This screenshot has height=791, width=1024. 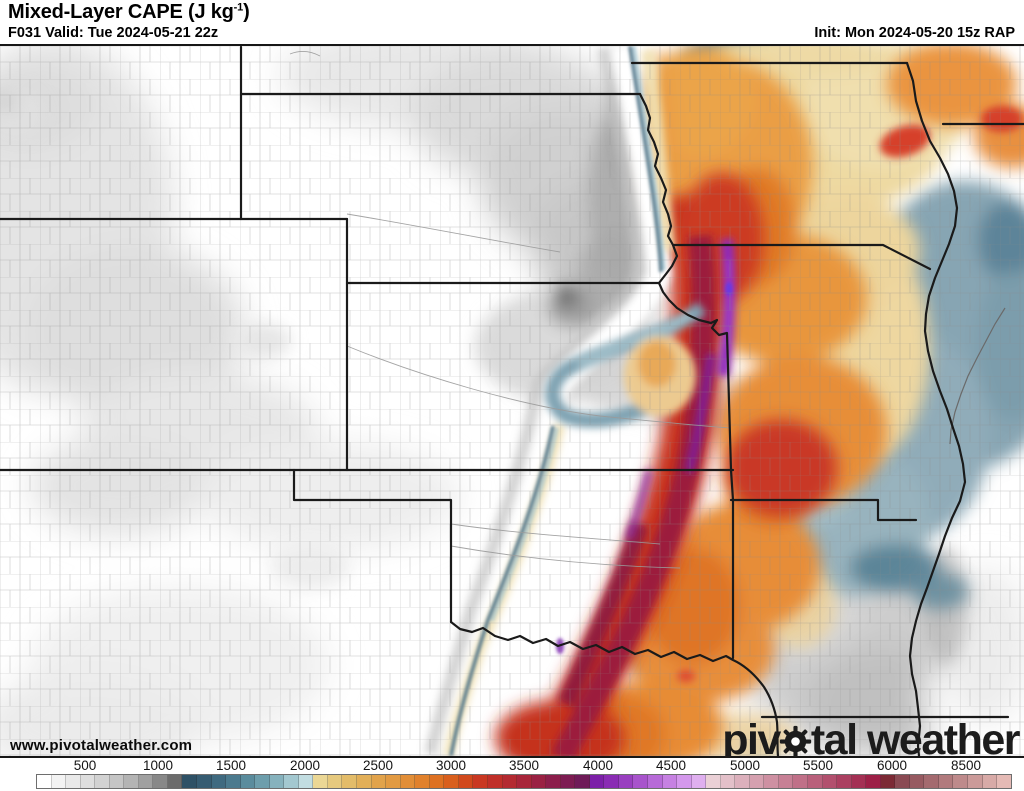 What do you see at coordinates (305, 765) in the screenshot?
I see `colorbar-tick-label: 2000` at bounding box center [305, 765].